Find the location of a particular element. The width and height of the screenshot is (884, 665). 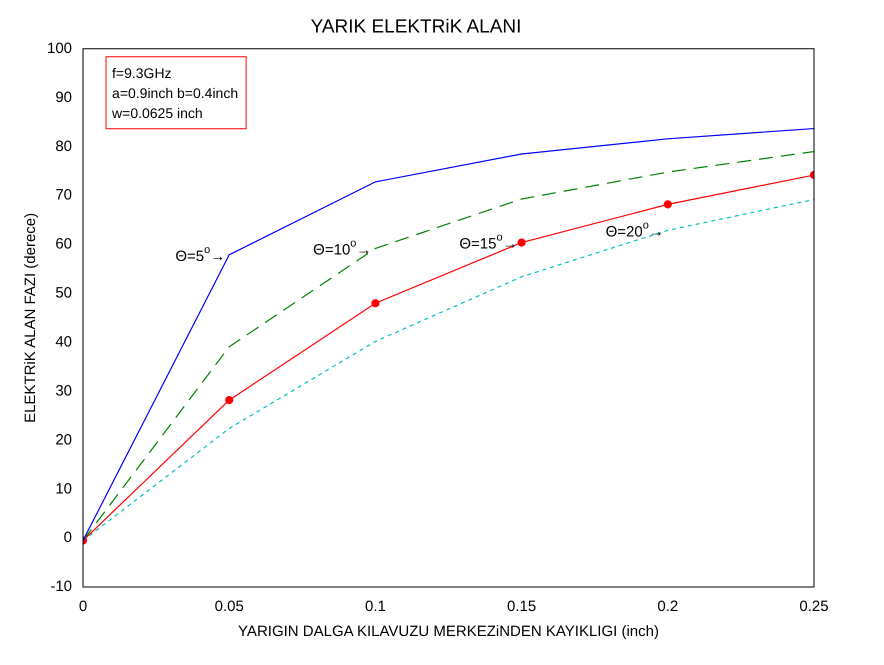

y-tick-label: 0 is located at coordinates (68, 537).